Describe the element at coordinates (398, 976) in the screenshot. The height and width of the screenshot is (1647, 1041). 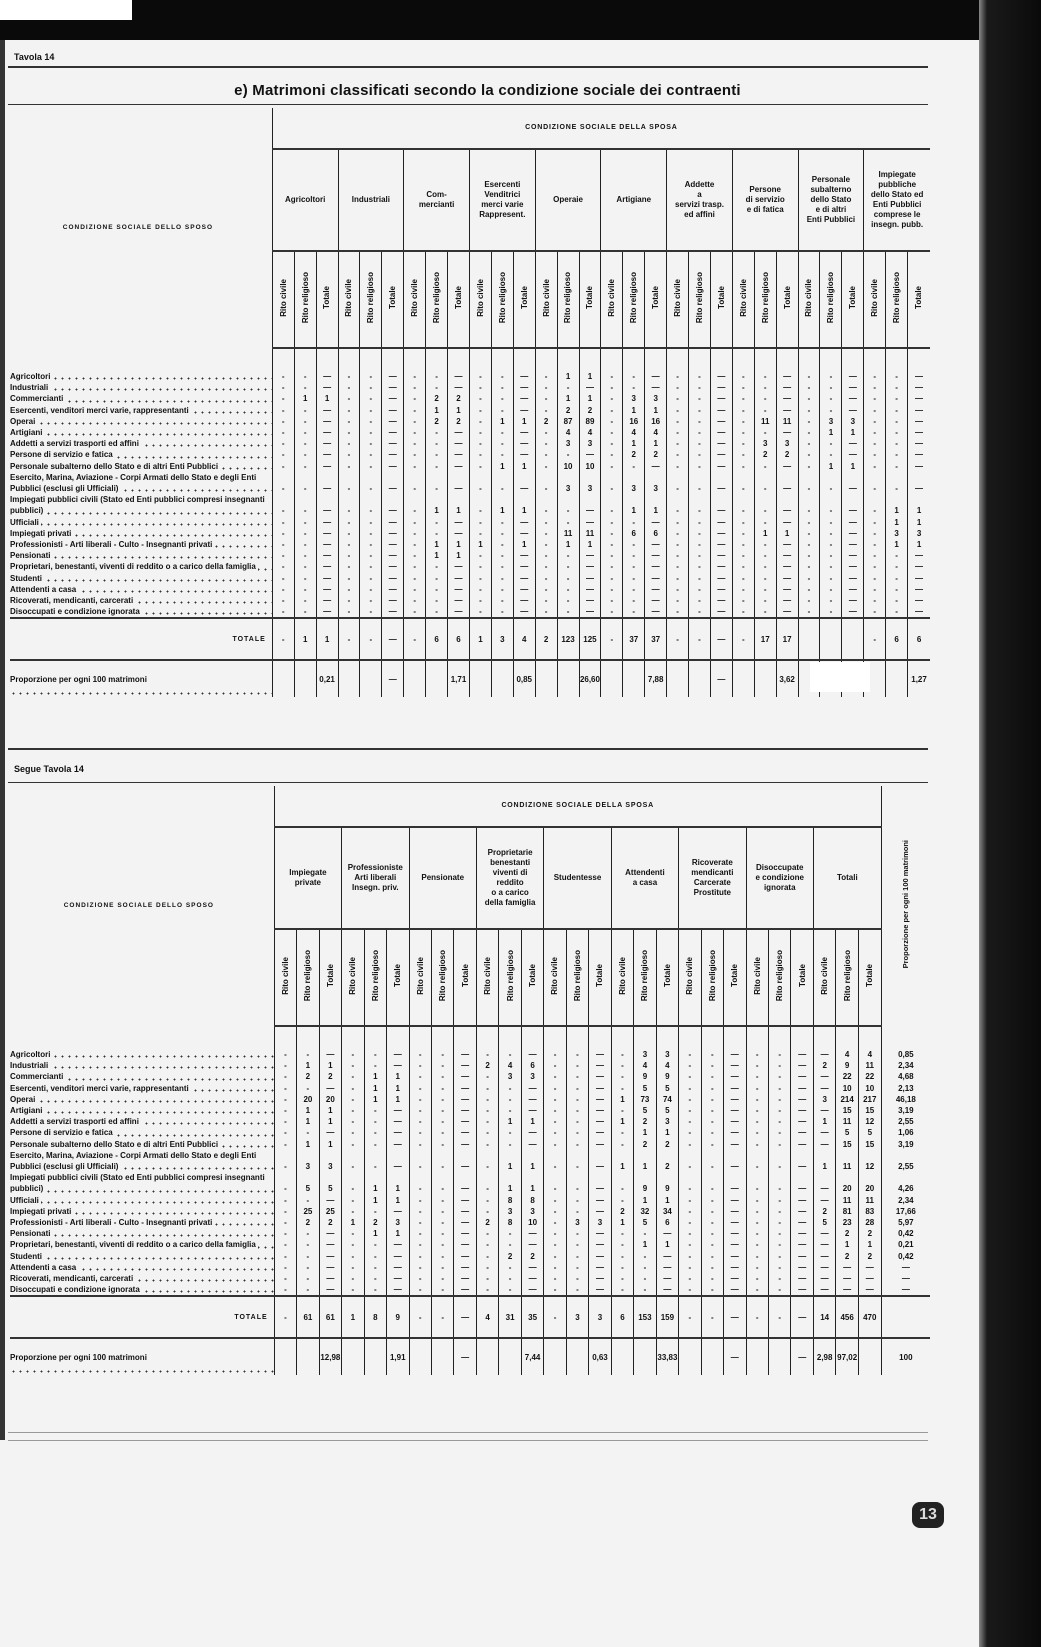
I see `column-header-text: Totale` at that location.